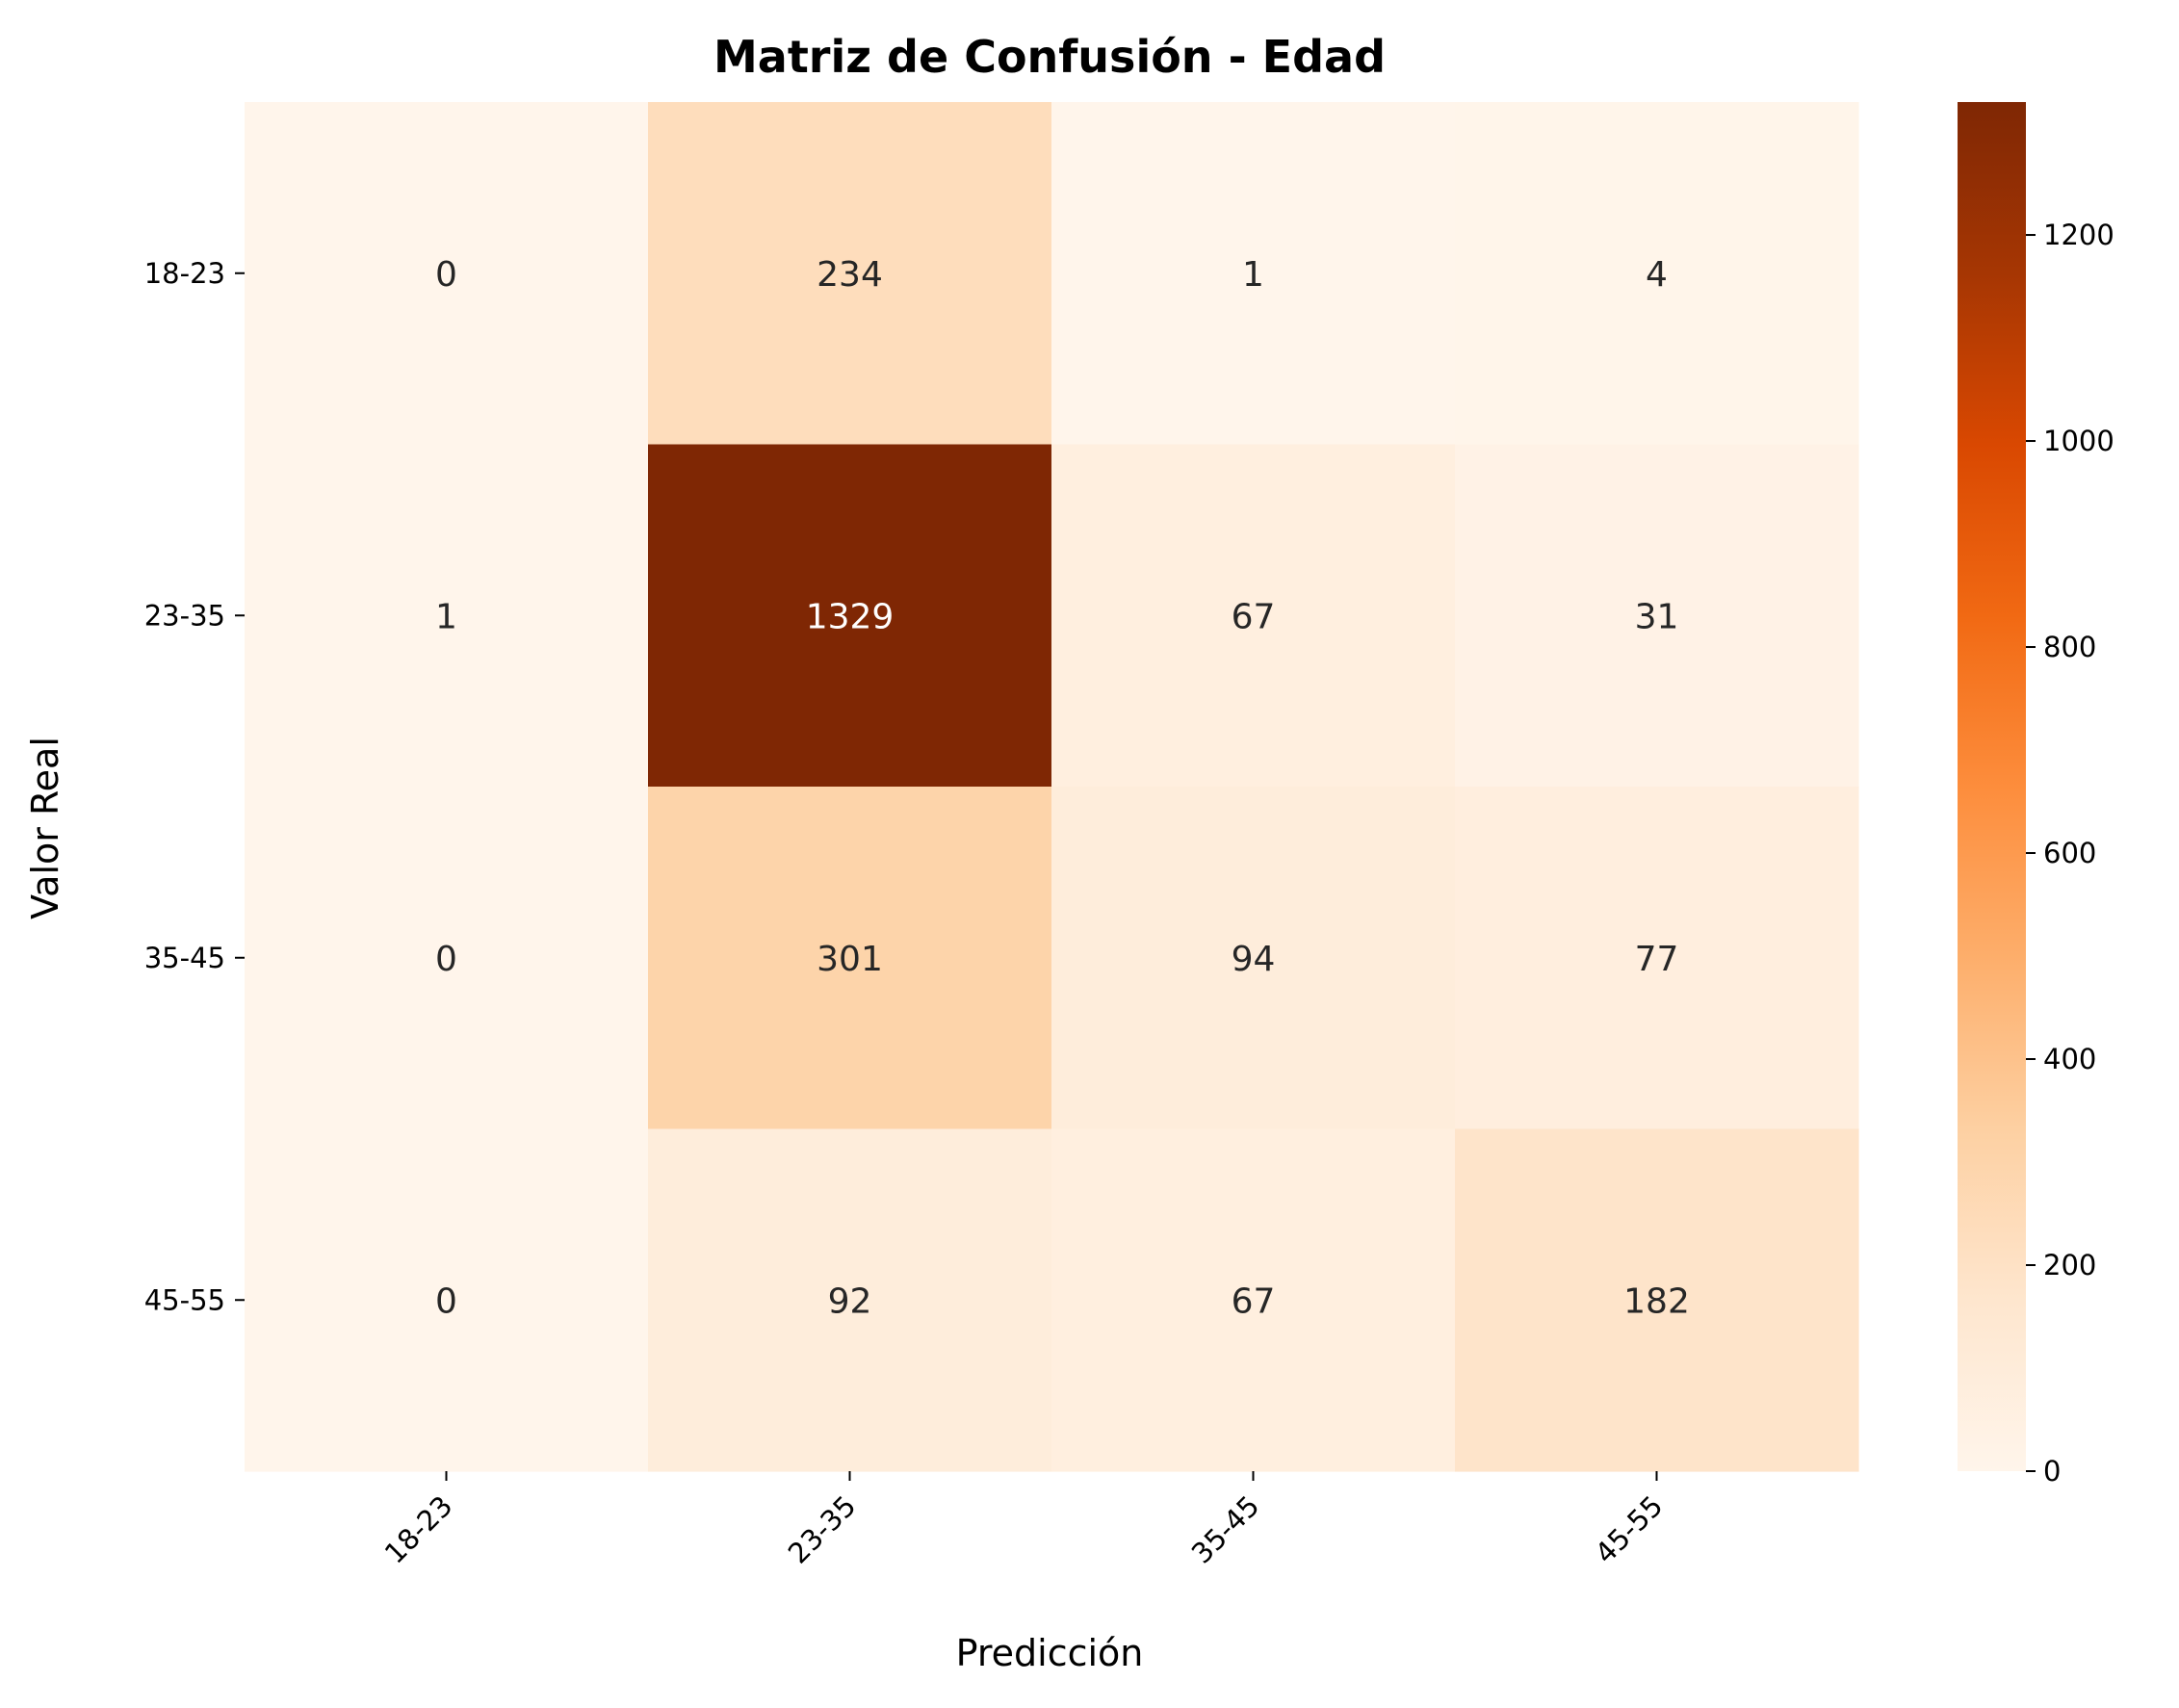  Describe the element at coordinates (2069, 647) in the screenshot. I see `colorbar-tick-label: 800` at that location.